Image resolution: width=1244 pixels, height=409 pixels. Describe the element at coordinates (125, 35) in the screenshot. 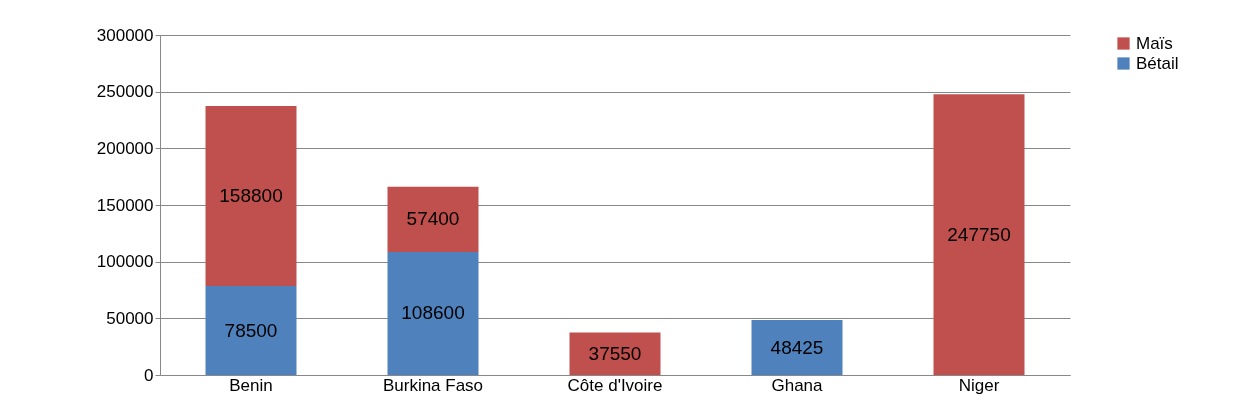

I see `y-tick-label: 300000` at that location.